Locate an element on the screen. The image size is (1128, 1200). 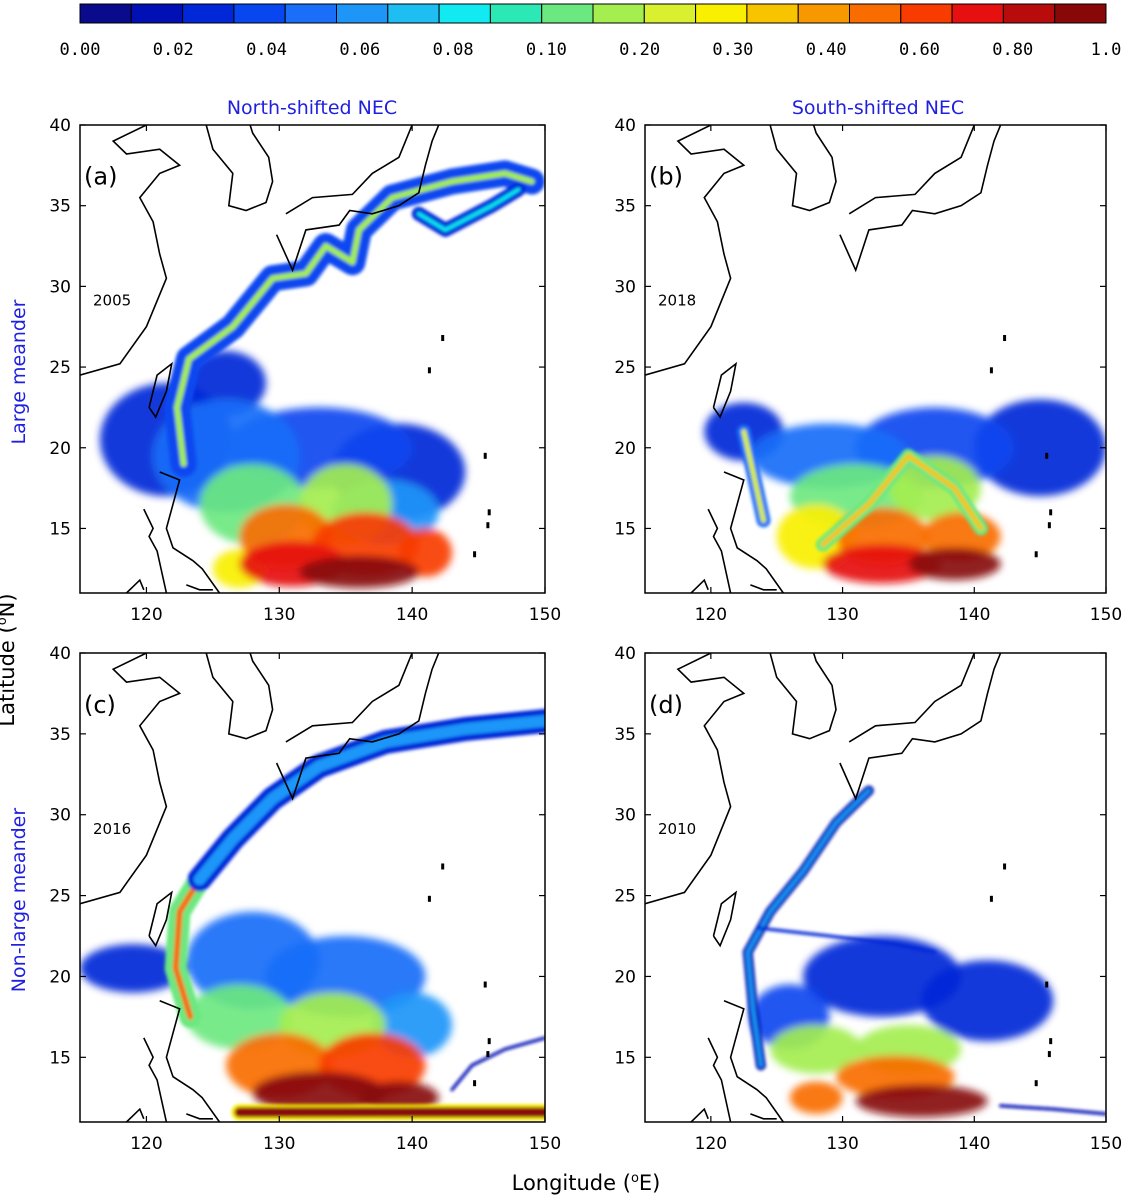
colorbar-tick-label: 0.40 is located at coordinates (826, 50).